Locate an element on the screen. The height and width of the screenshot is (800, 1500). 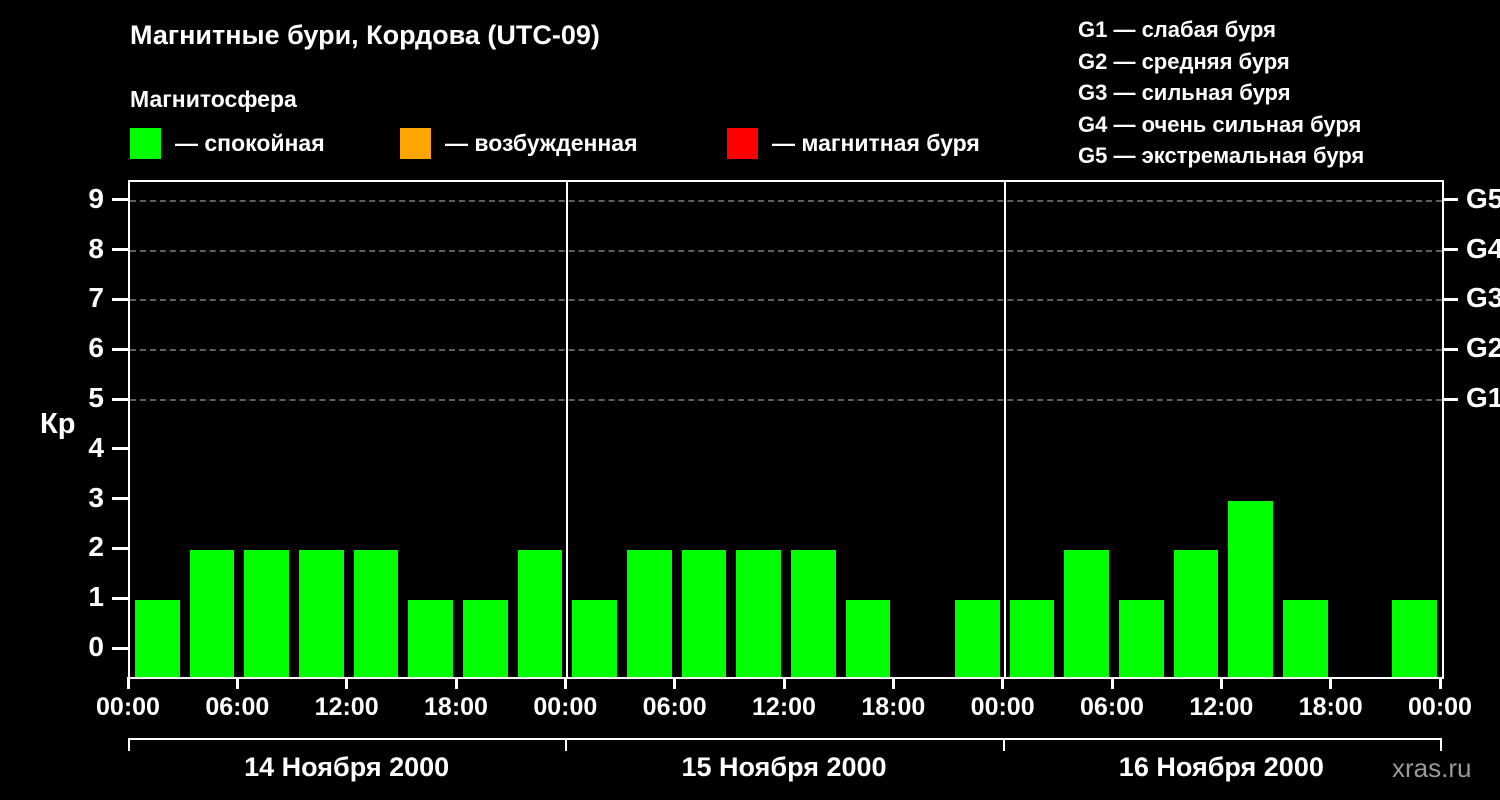
y-tick-label-8: 8 is located at coordinates (96, 248).